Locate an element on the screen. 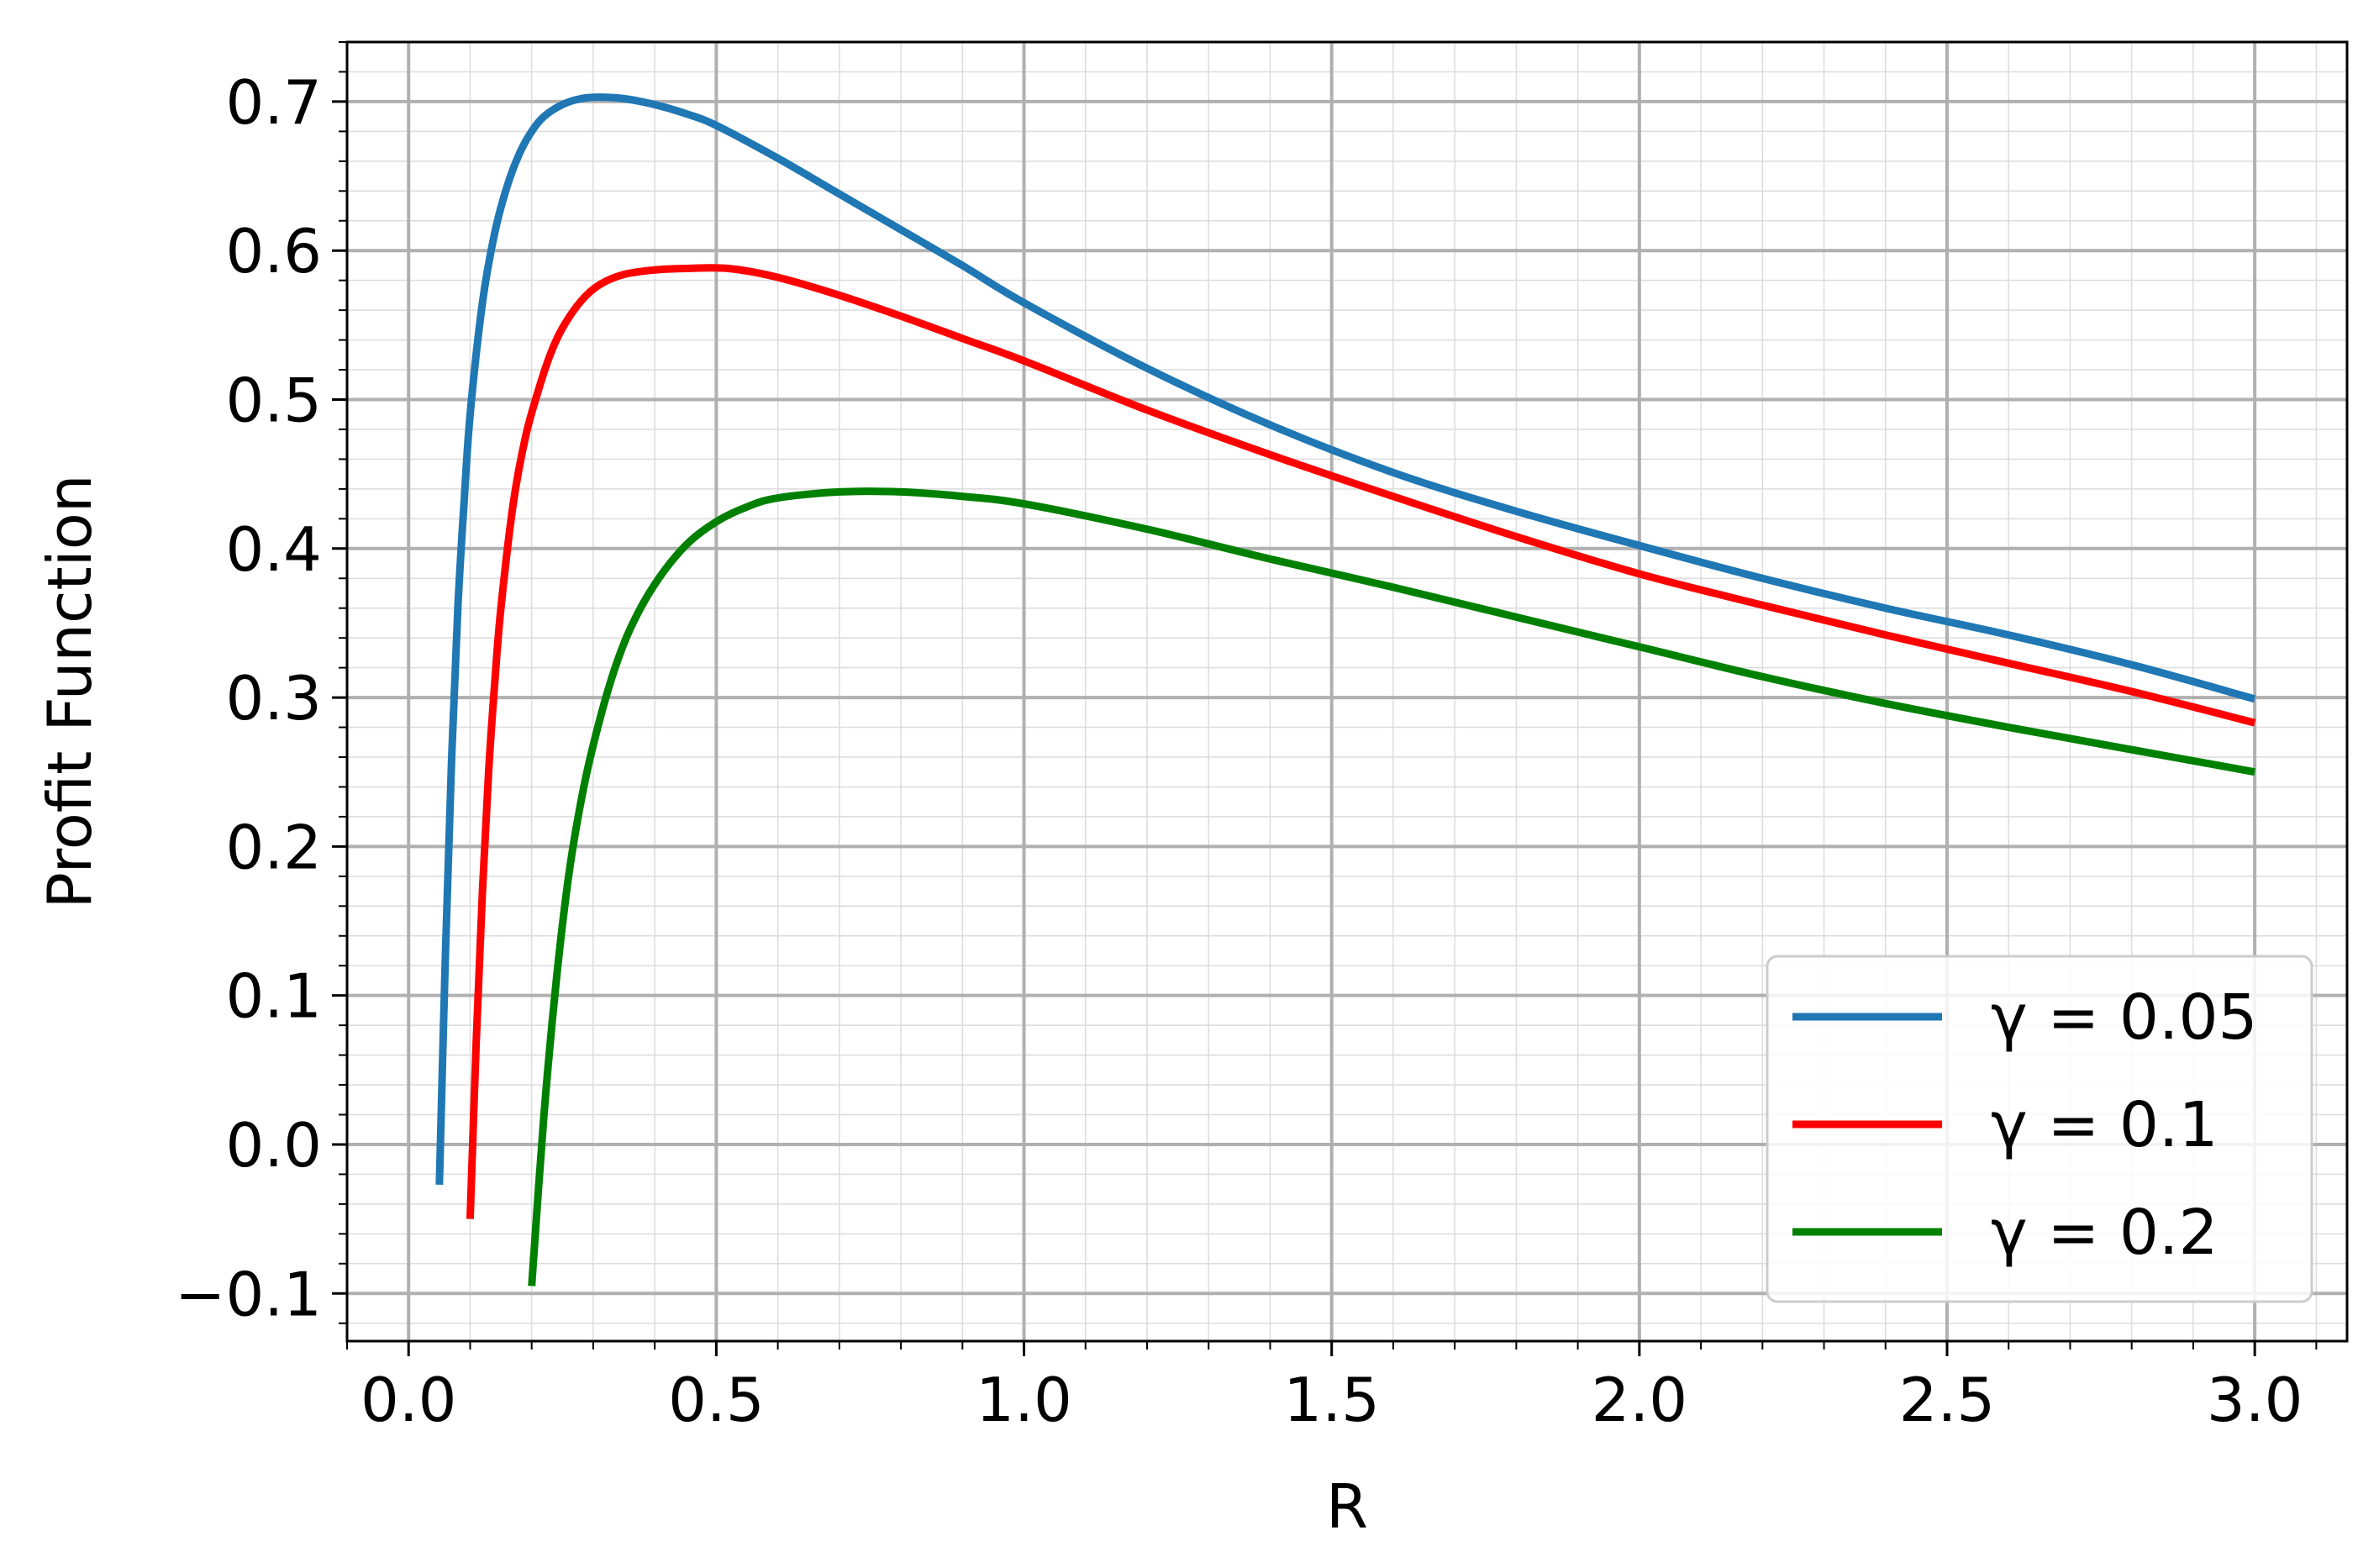 Image resolution: width=2379 pixels, height=1568 pixels. y-tick-label: 0.1 is located at coordinates (273, 996).